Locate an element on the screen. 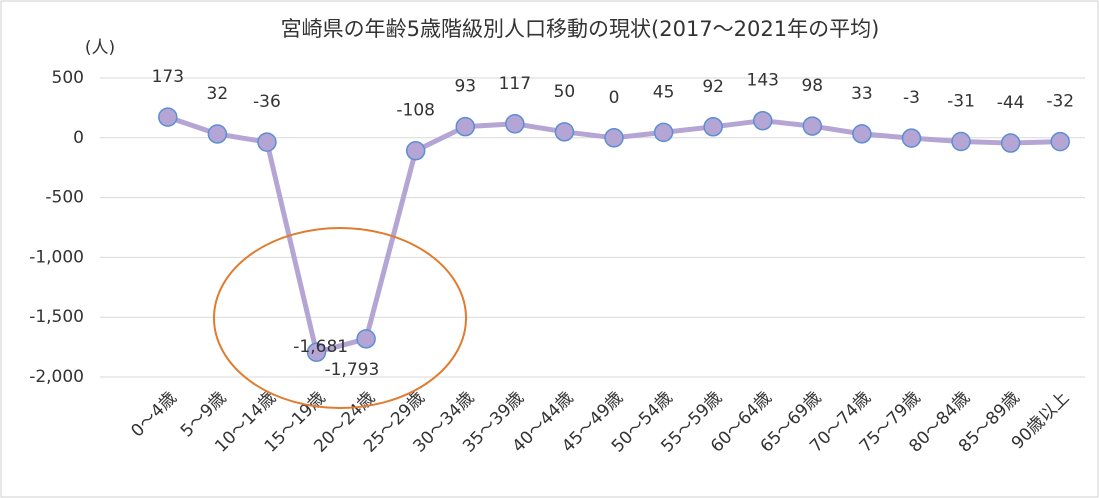 This screenshot has width=1099, height=498. data-label: 93 is located at coordinates (465, 87).